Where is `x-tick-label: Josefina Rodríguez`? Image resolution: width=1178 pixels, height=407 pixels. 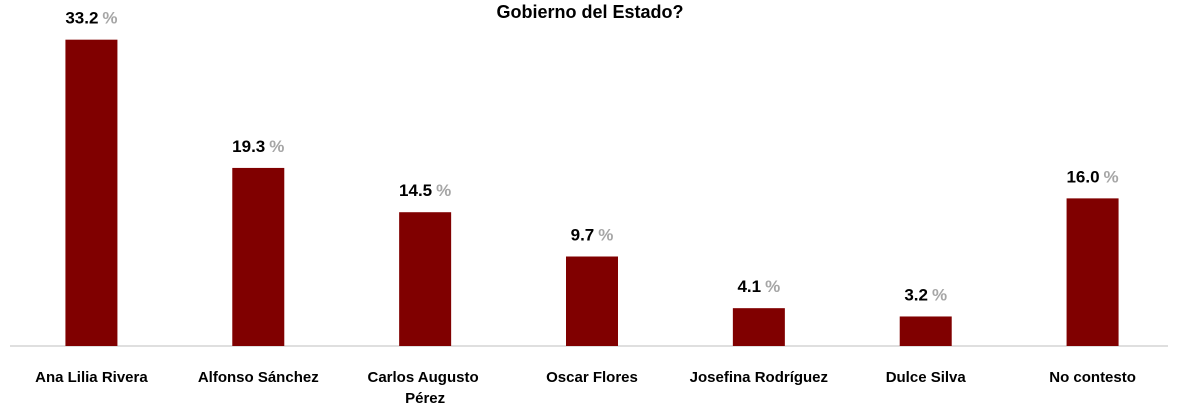
x-tick-label: Josefina Rodríguez is located at coordinates (759, 377).